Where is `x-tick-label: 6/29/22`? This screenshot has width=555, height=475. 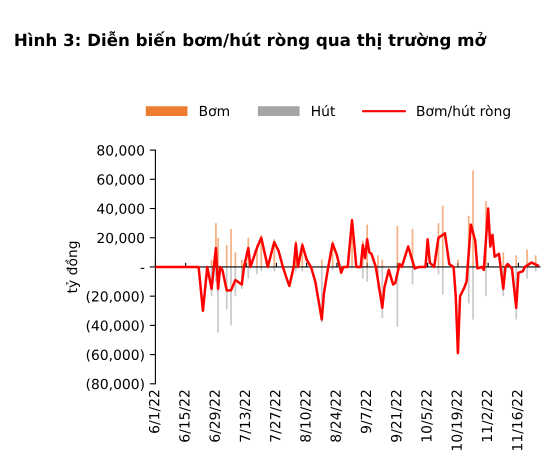 x-tick-label: 6/29/22 is located at coordinates (215, 416).